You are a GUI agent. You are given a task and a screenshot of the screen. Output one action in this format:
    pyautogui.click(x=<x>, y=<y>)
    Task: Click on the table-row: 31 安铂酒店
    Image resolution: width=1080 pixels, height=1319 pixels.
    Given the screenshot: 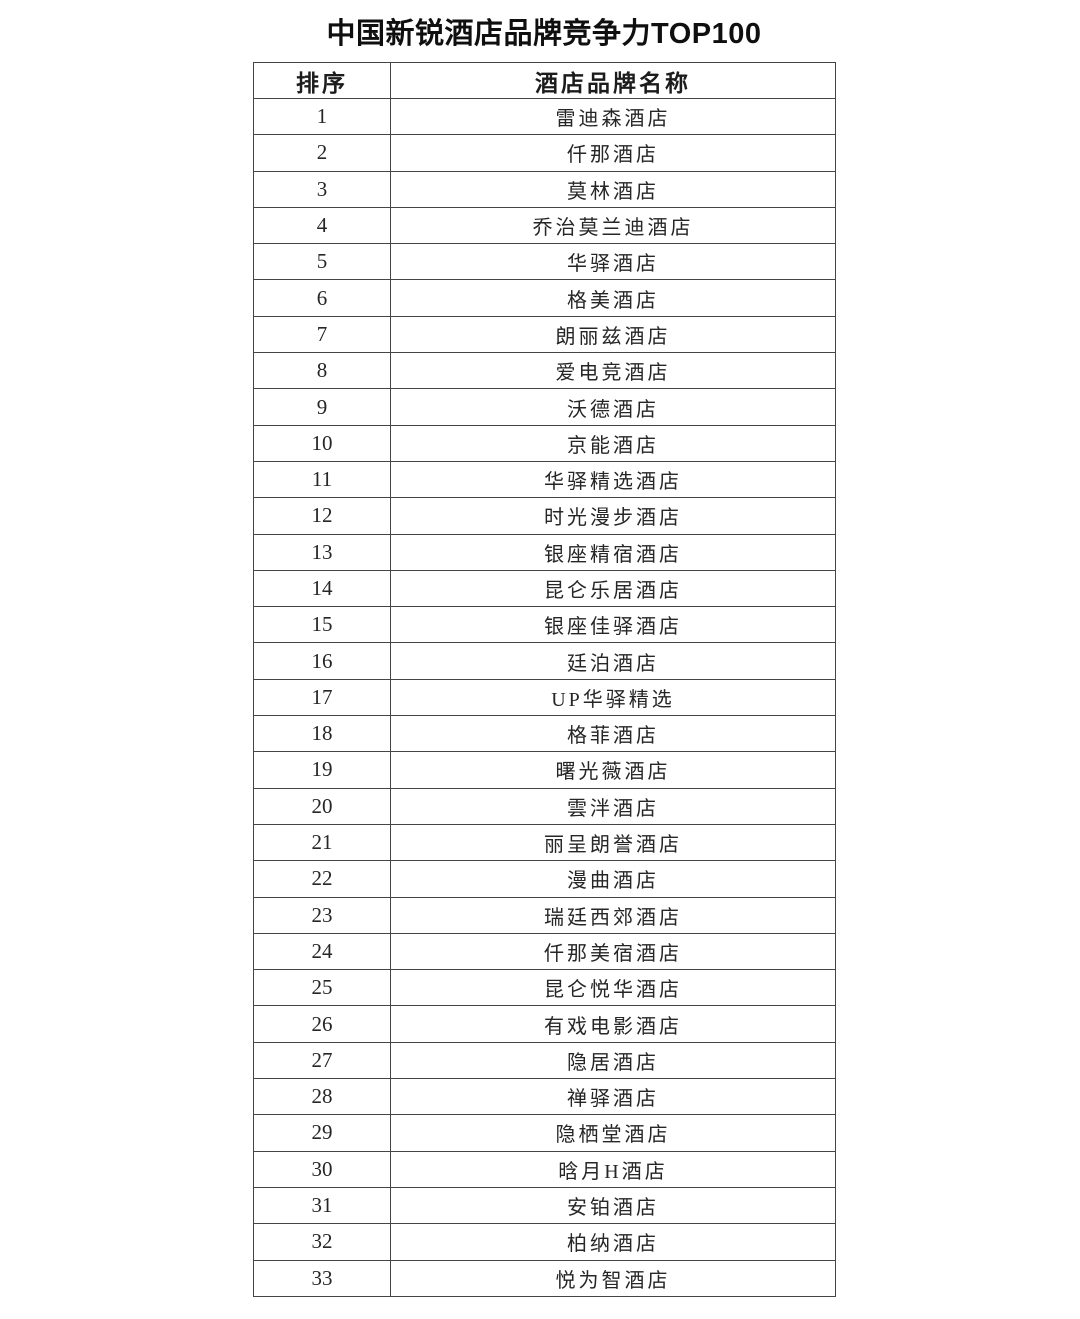 What is the action you would take?
    pyautogui.click(x=544, y=1205)
    